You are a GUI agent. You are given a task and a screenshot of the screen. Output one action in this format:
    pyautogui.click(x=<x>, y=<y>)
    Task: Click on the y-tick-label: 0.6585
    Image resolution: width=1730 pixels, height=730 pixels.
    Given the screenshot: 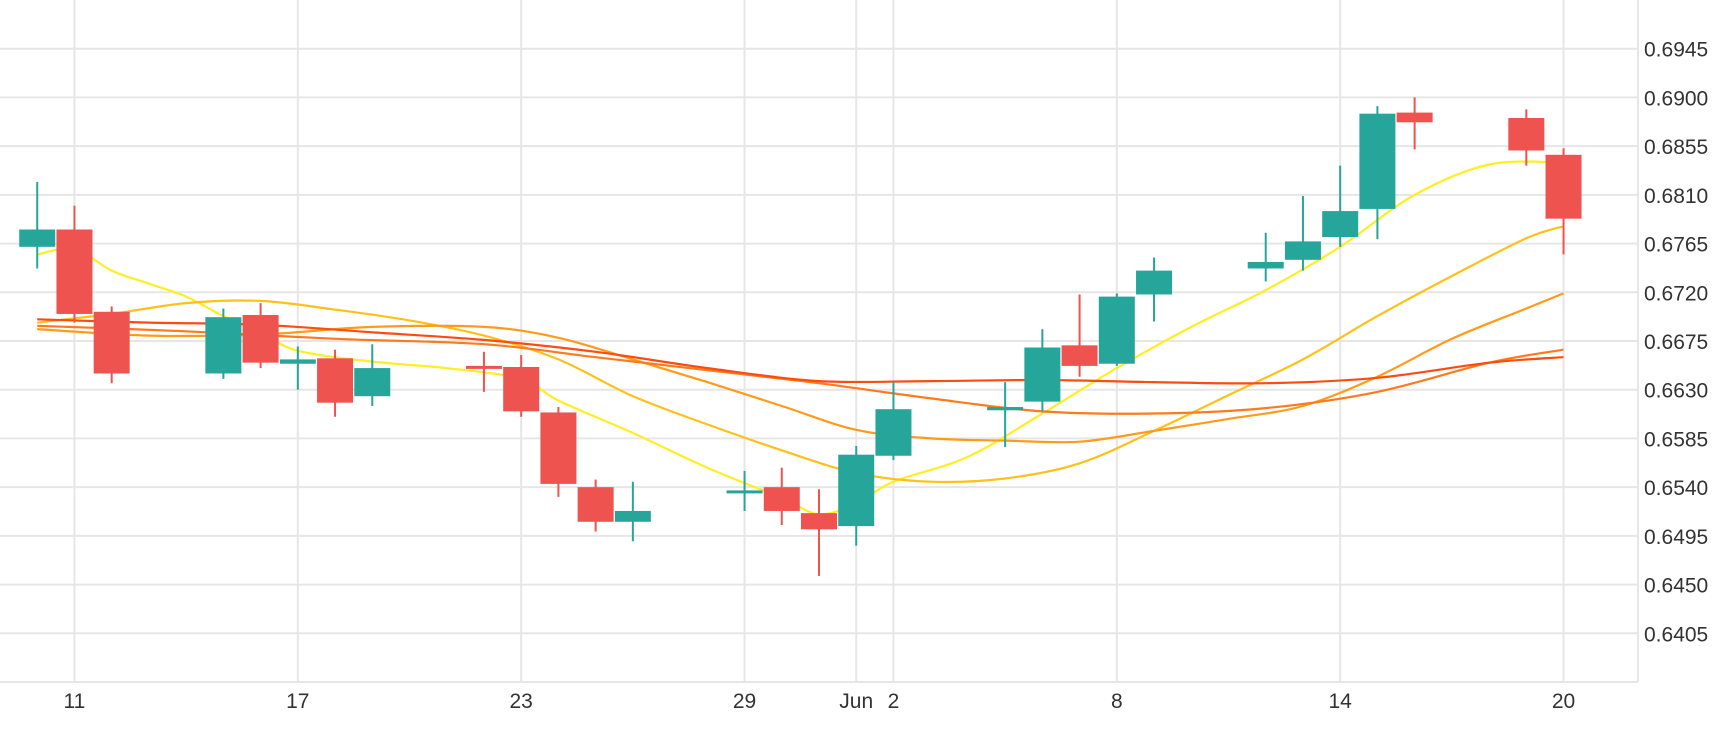 What is the action you would take?
    pyautogui.click(x=1676, y=439)
    